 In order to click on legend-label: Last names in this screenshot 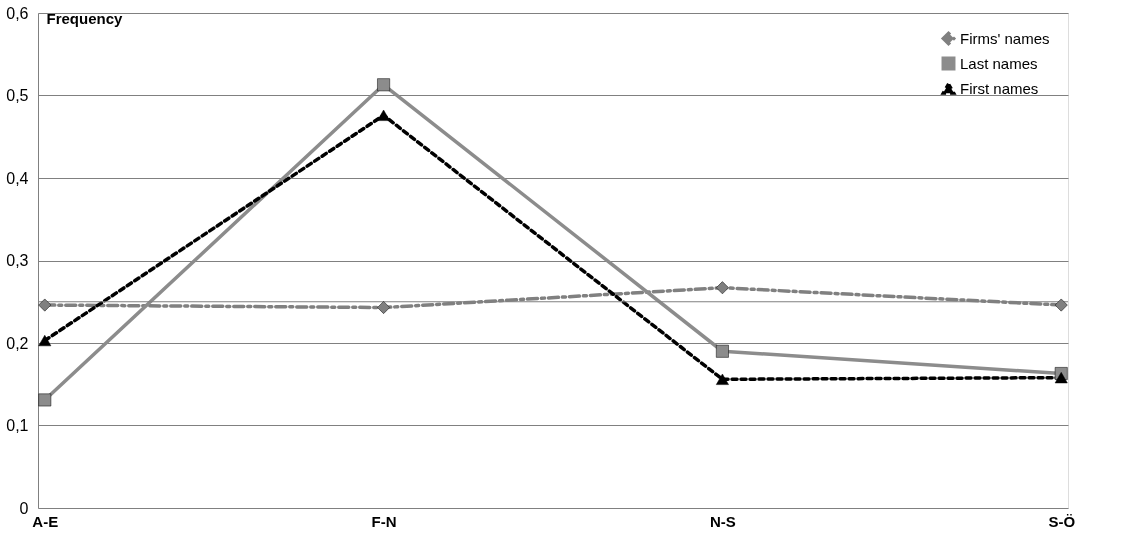, I will do `click(999, 63)`.